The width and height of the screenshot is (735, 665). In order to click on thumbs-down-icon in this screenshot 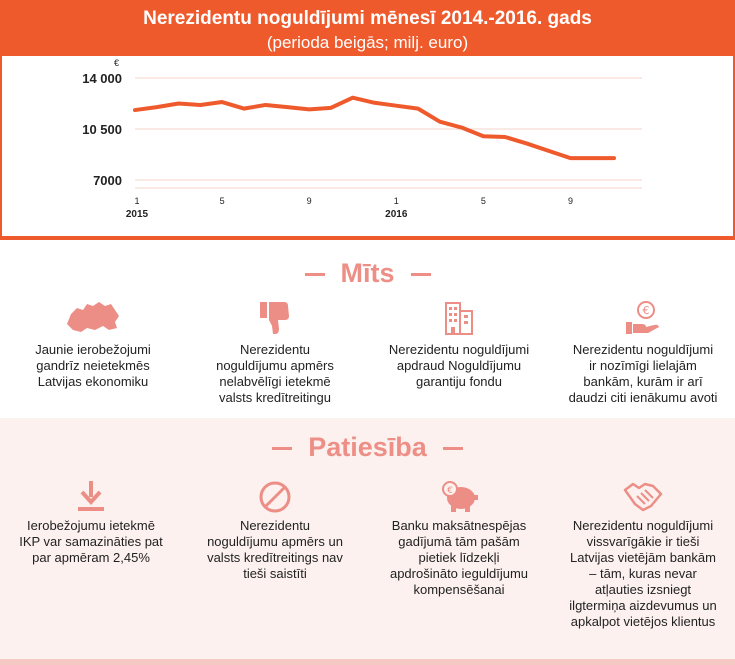, I will do `click(275, 318)`.